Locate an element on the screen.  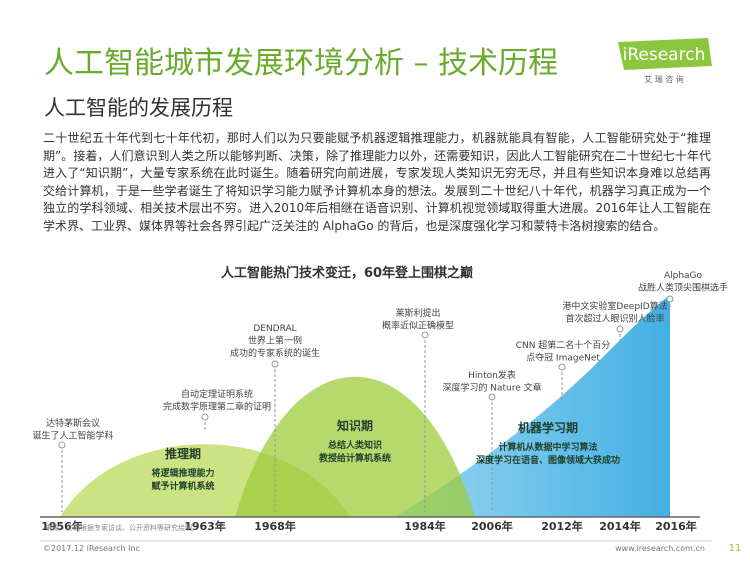
year-label: 2014年 is located at coordinates (620, 526).